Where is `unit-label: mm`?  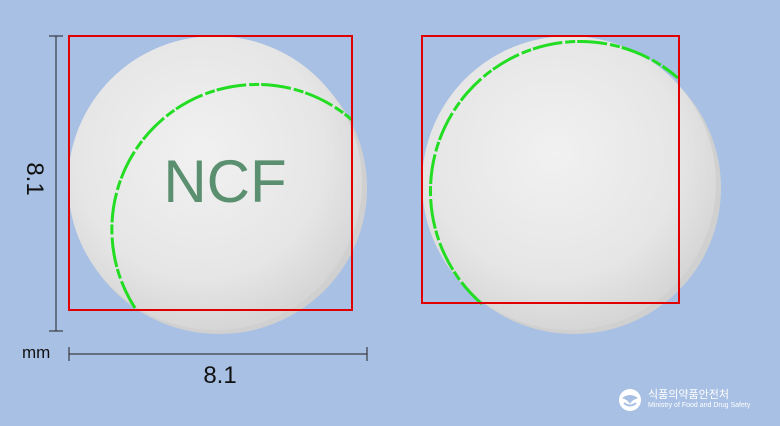 unit-label: mm is located at coordinates (36, 352).